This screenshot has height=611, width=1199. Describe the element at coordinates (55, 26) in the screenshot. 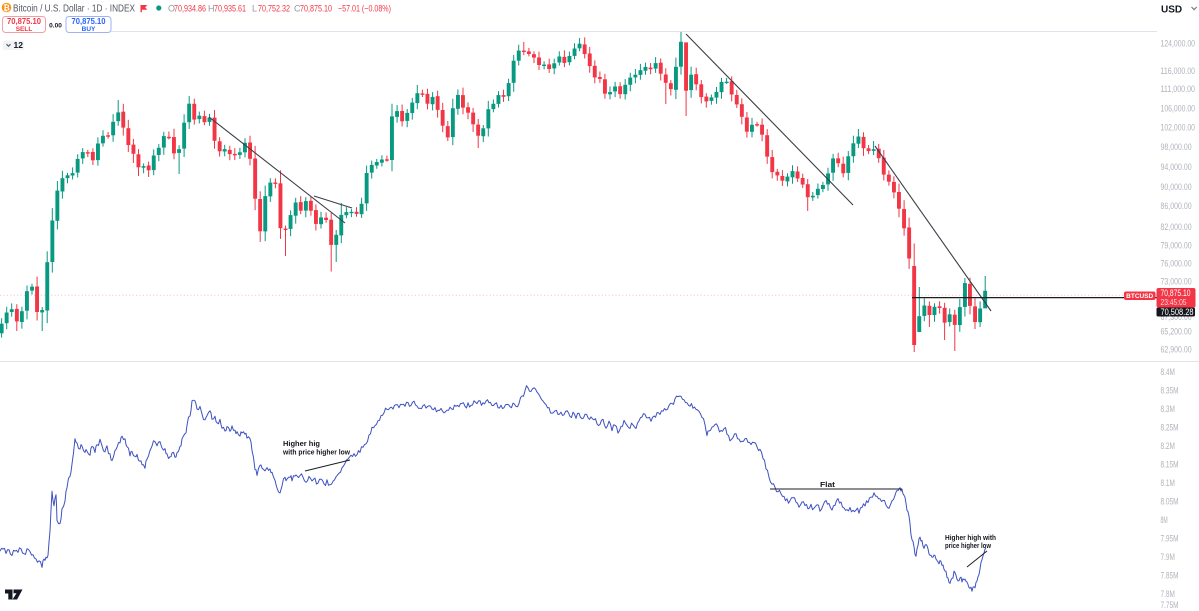

I see `svg-text: 0.00` at that location.